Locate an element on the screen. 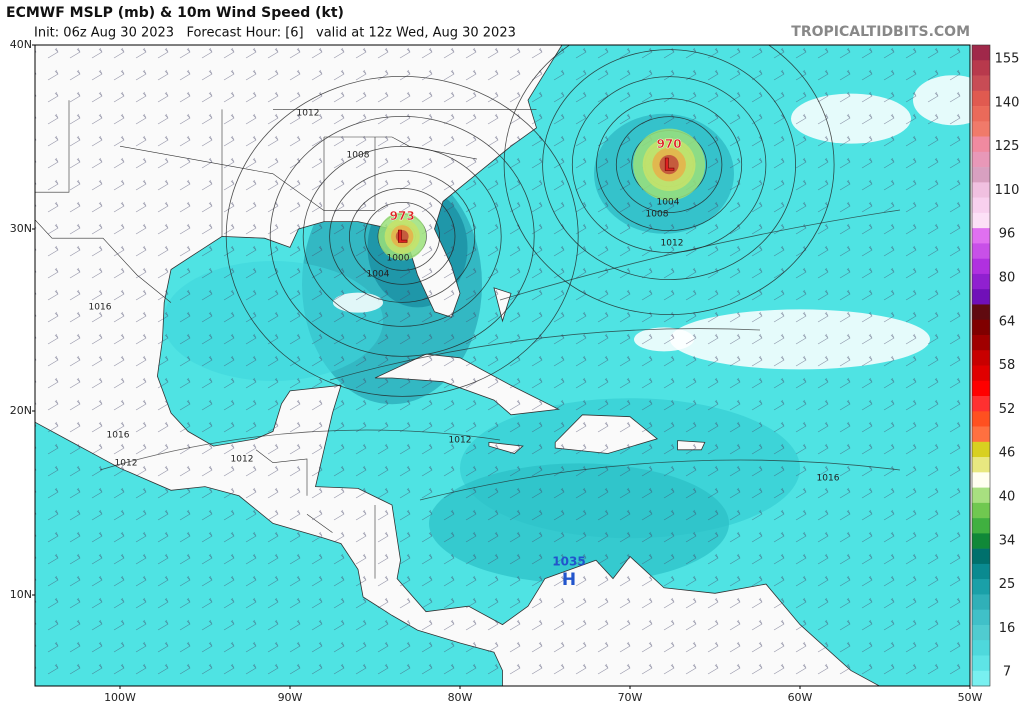 The image size is (1024, 706). colorbar-label: 16 is located at coordinates (1007, 628).